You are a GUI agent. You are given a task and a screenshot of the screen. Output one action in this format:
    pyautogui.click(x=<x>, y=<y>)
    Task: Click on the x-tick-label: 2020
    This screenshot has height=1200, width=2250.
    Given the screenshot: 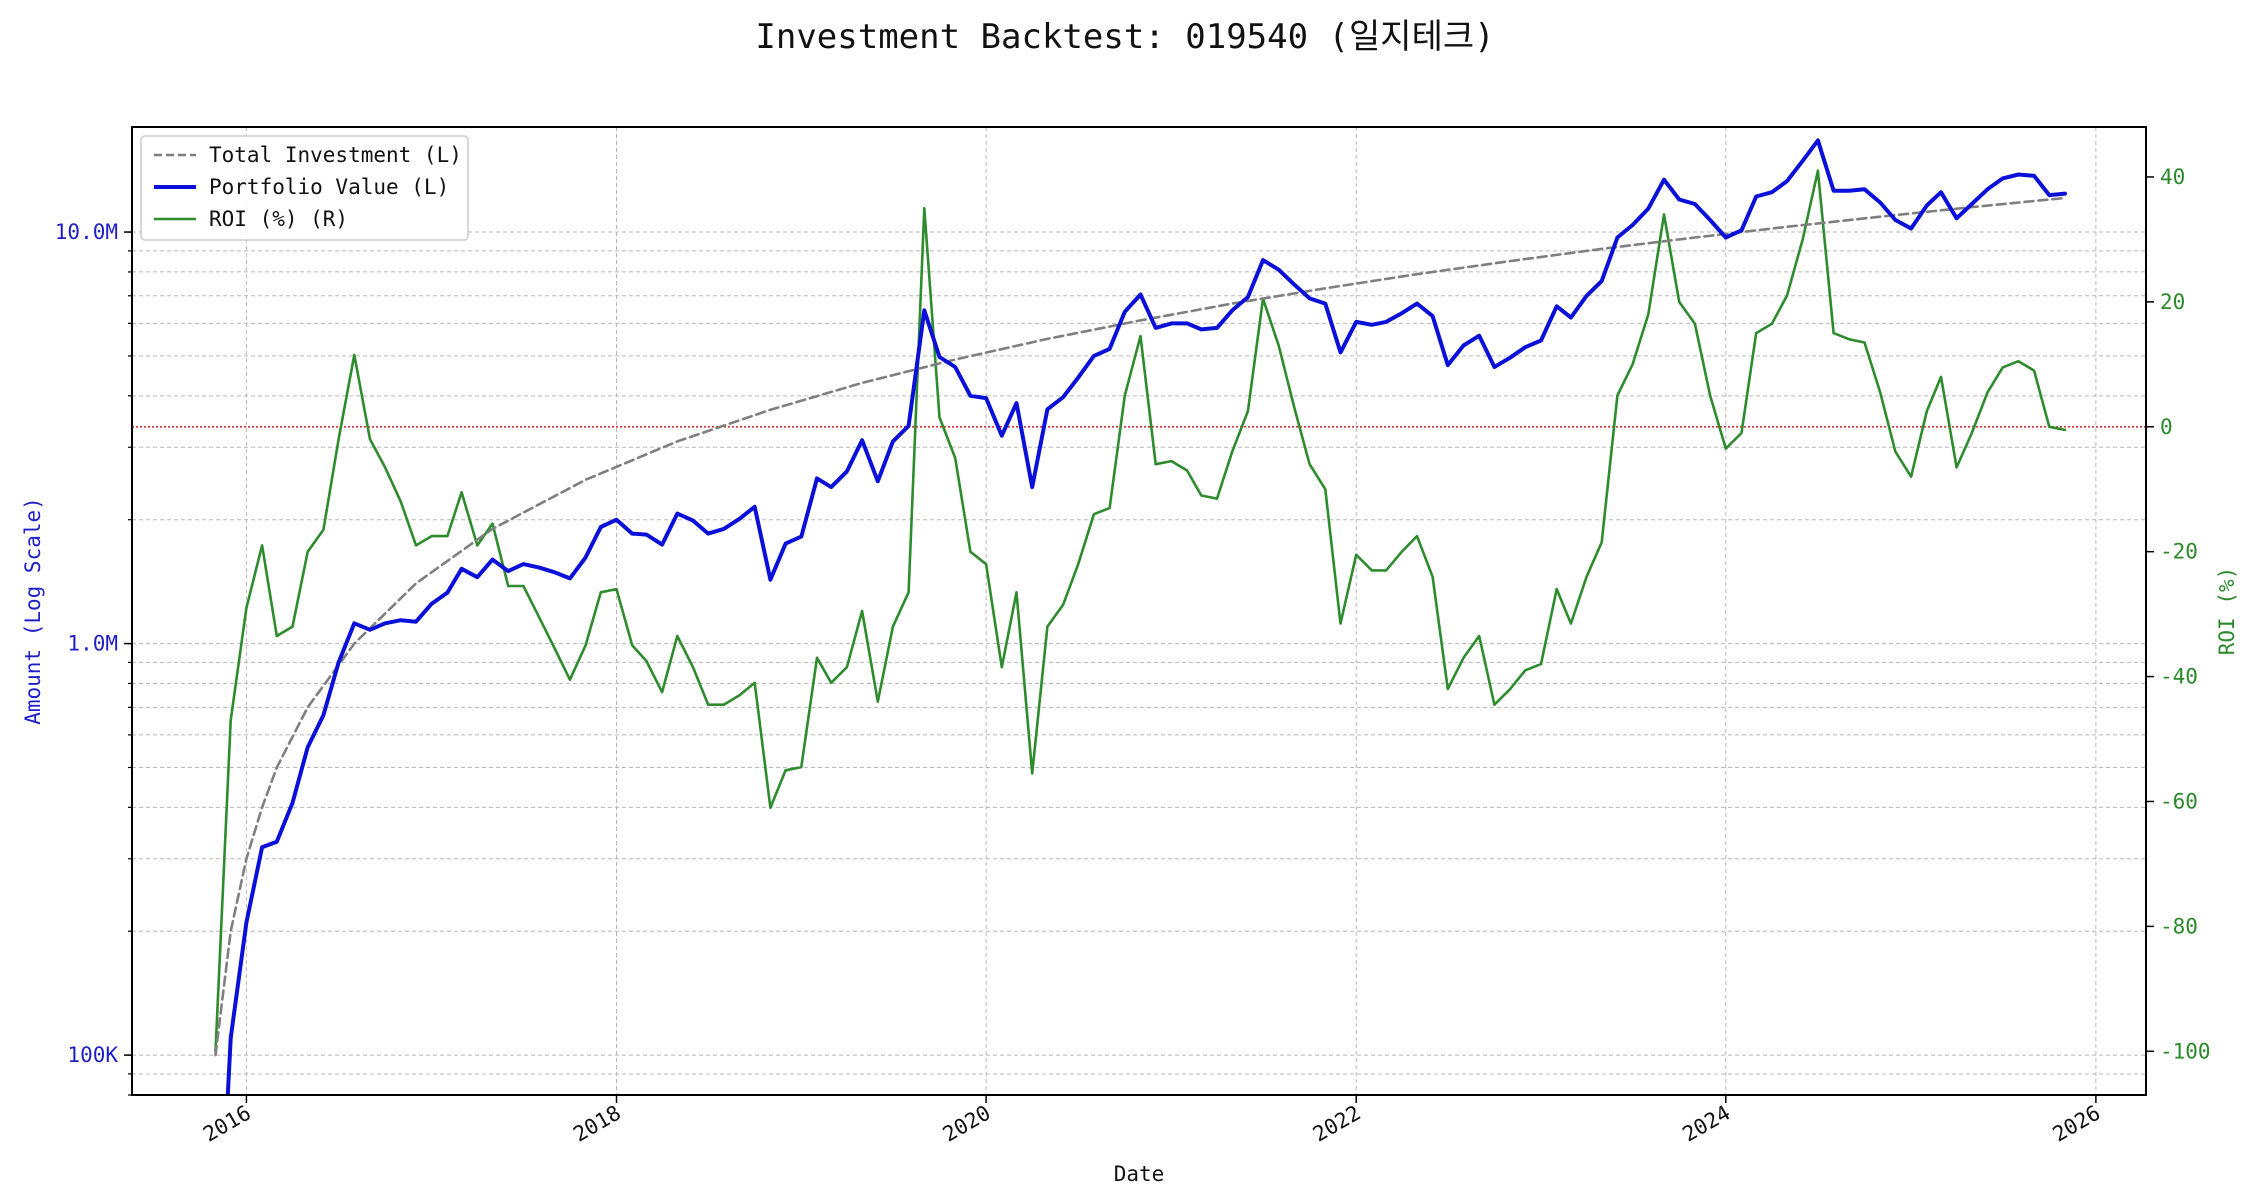 What is the action you would take?
    pyautogui.click(x=967, y=1124)
    